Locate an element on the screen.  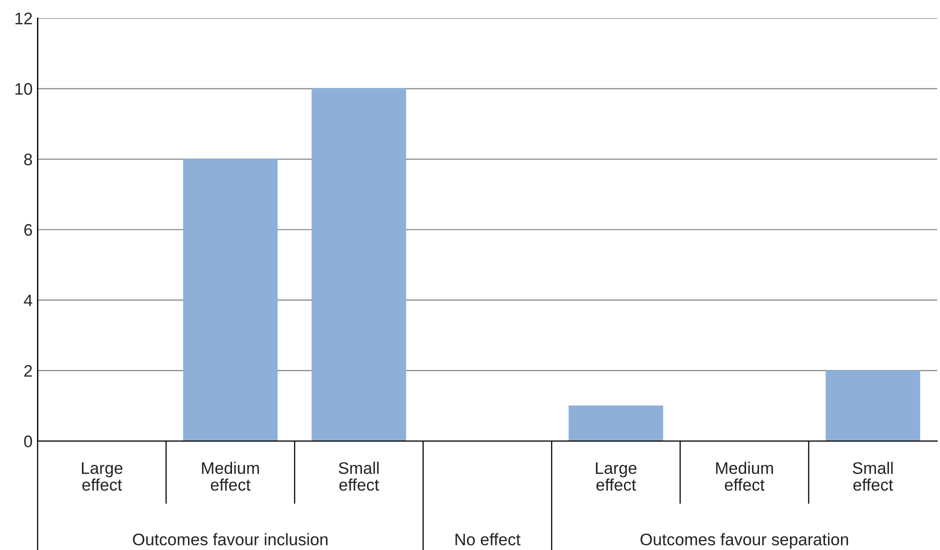
y-tick-label: 0 is located at coordinates (28, 442).